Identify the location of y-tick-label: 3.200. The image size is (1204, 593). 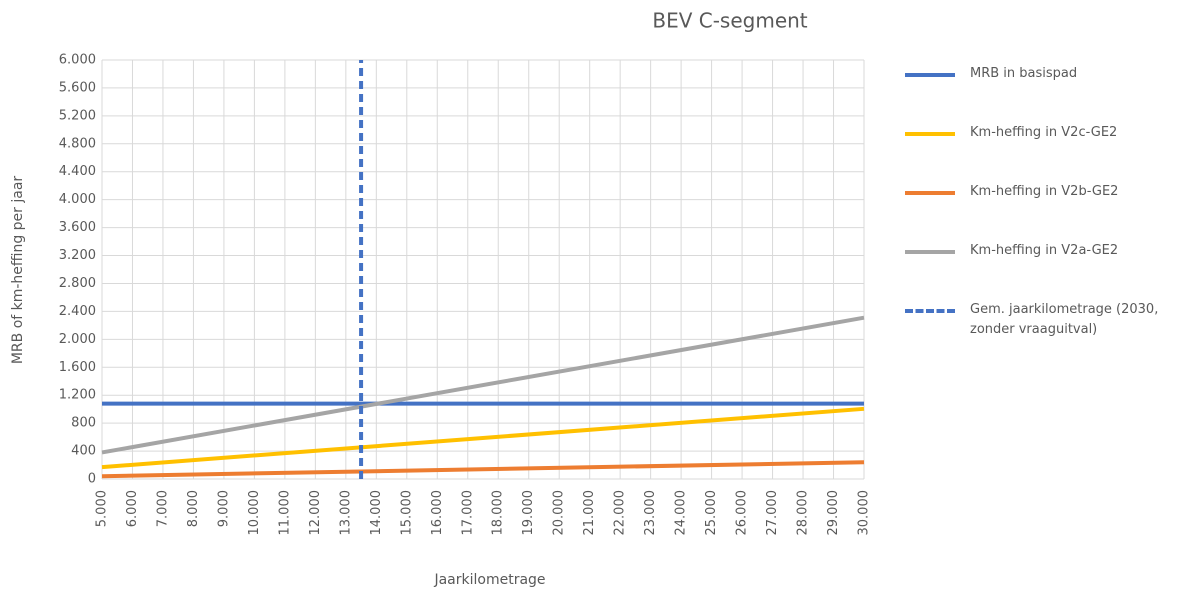
(77, 255).